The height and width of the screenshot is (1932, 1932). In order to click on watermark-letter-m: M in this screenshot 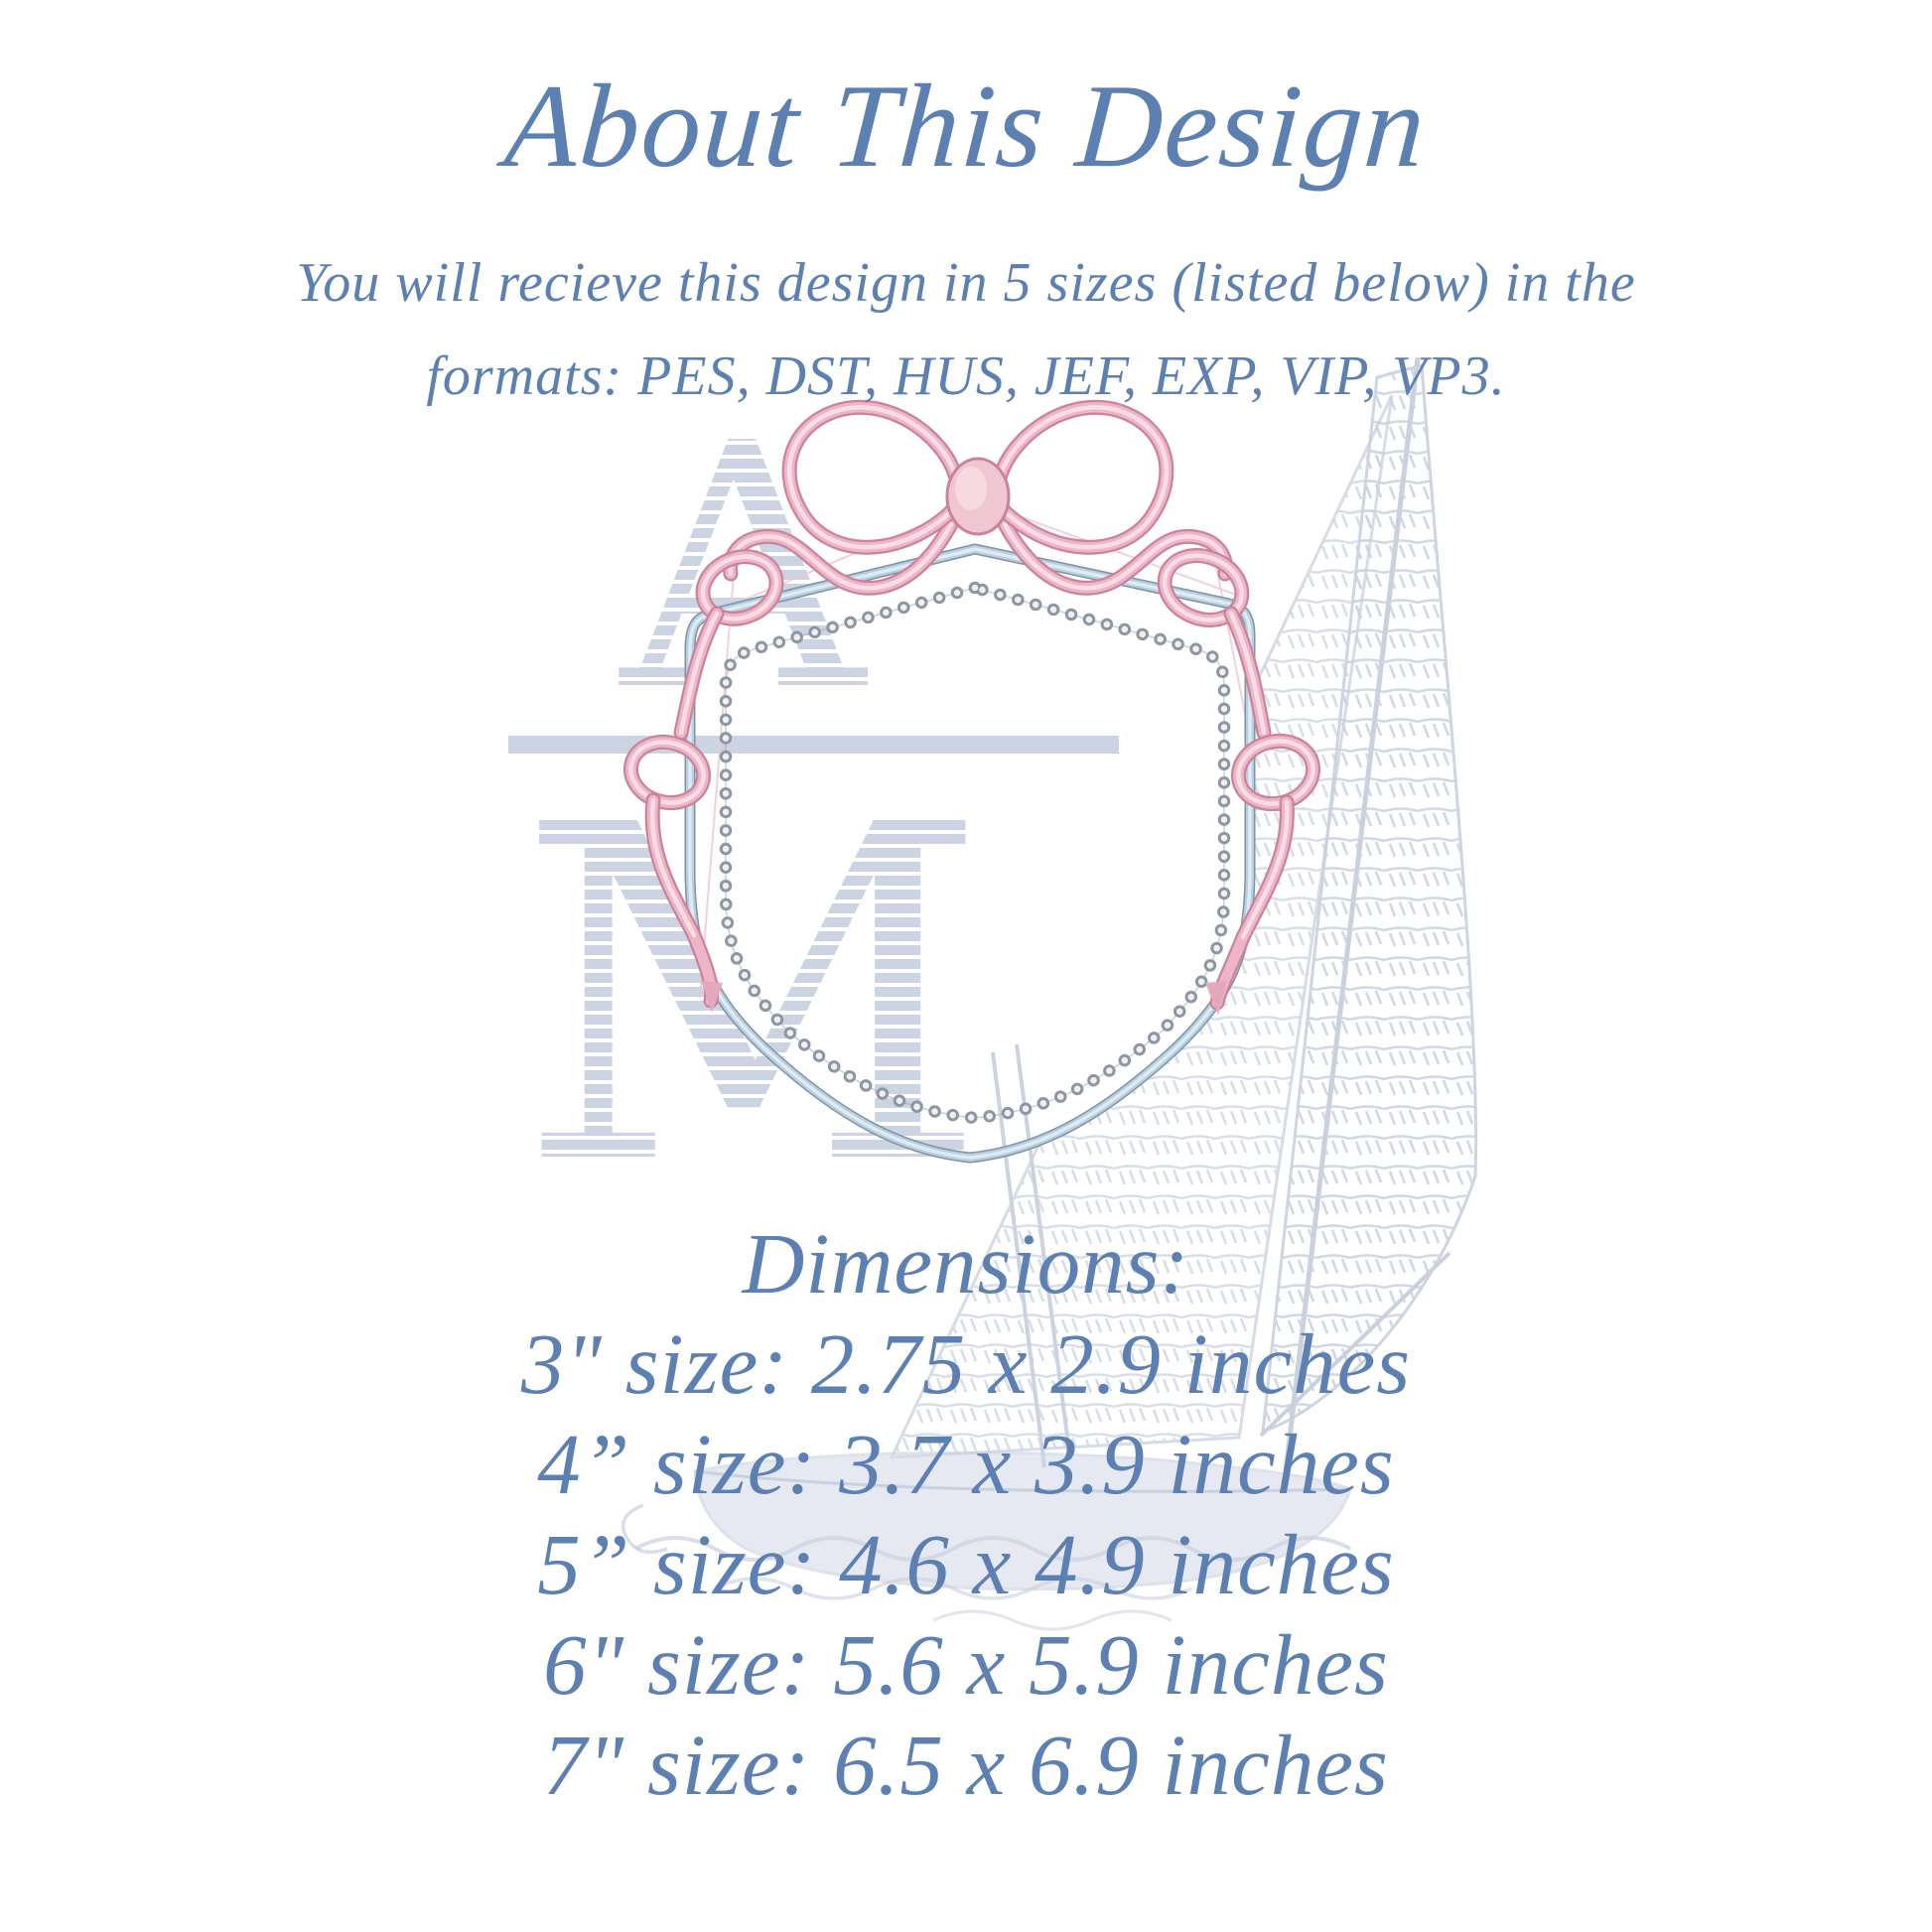, I will do `click(752, 997)`.